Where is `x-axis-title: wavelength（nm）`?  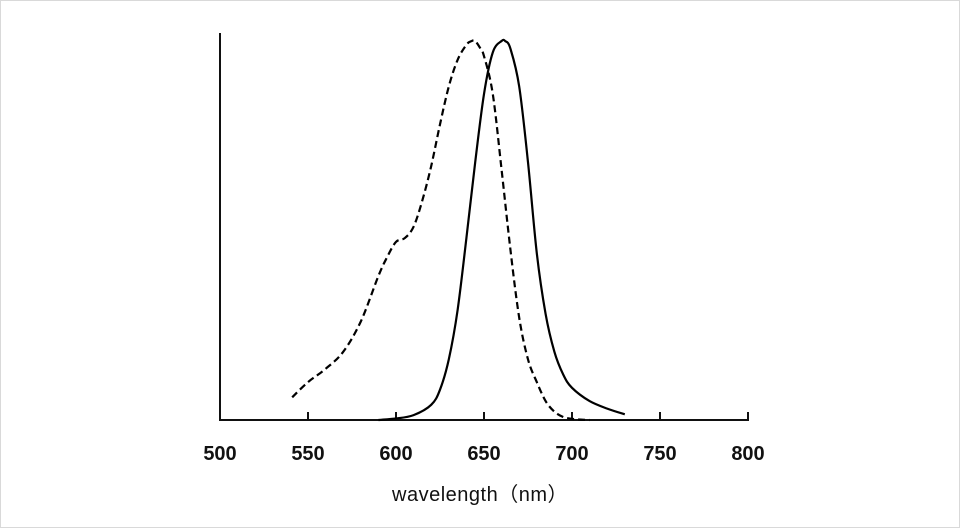 x-axis-title: wavelength（nm） is located at coordinates (479, 494).